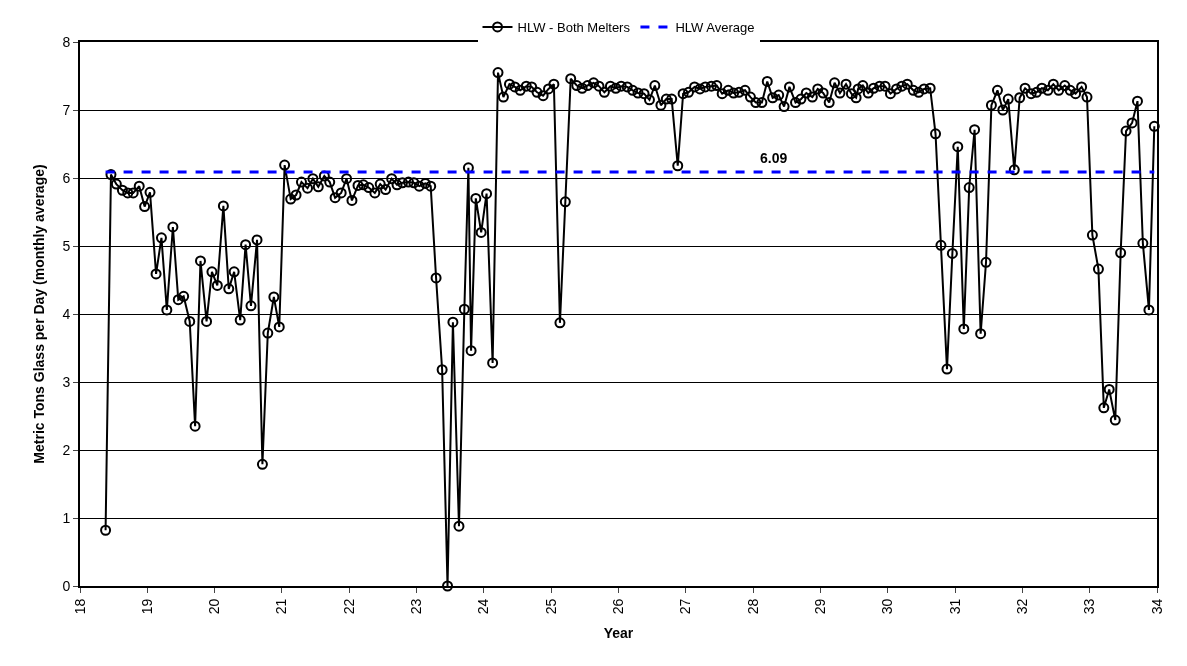 Image resolution: width=1187 pixels, height=666 pixels. Describe the element at coordinates (483, 606) in the screenshot. I see `x-tick-label: 24` at that location.